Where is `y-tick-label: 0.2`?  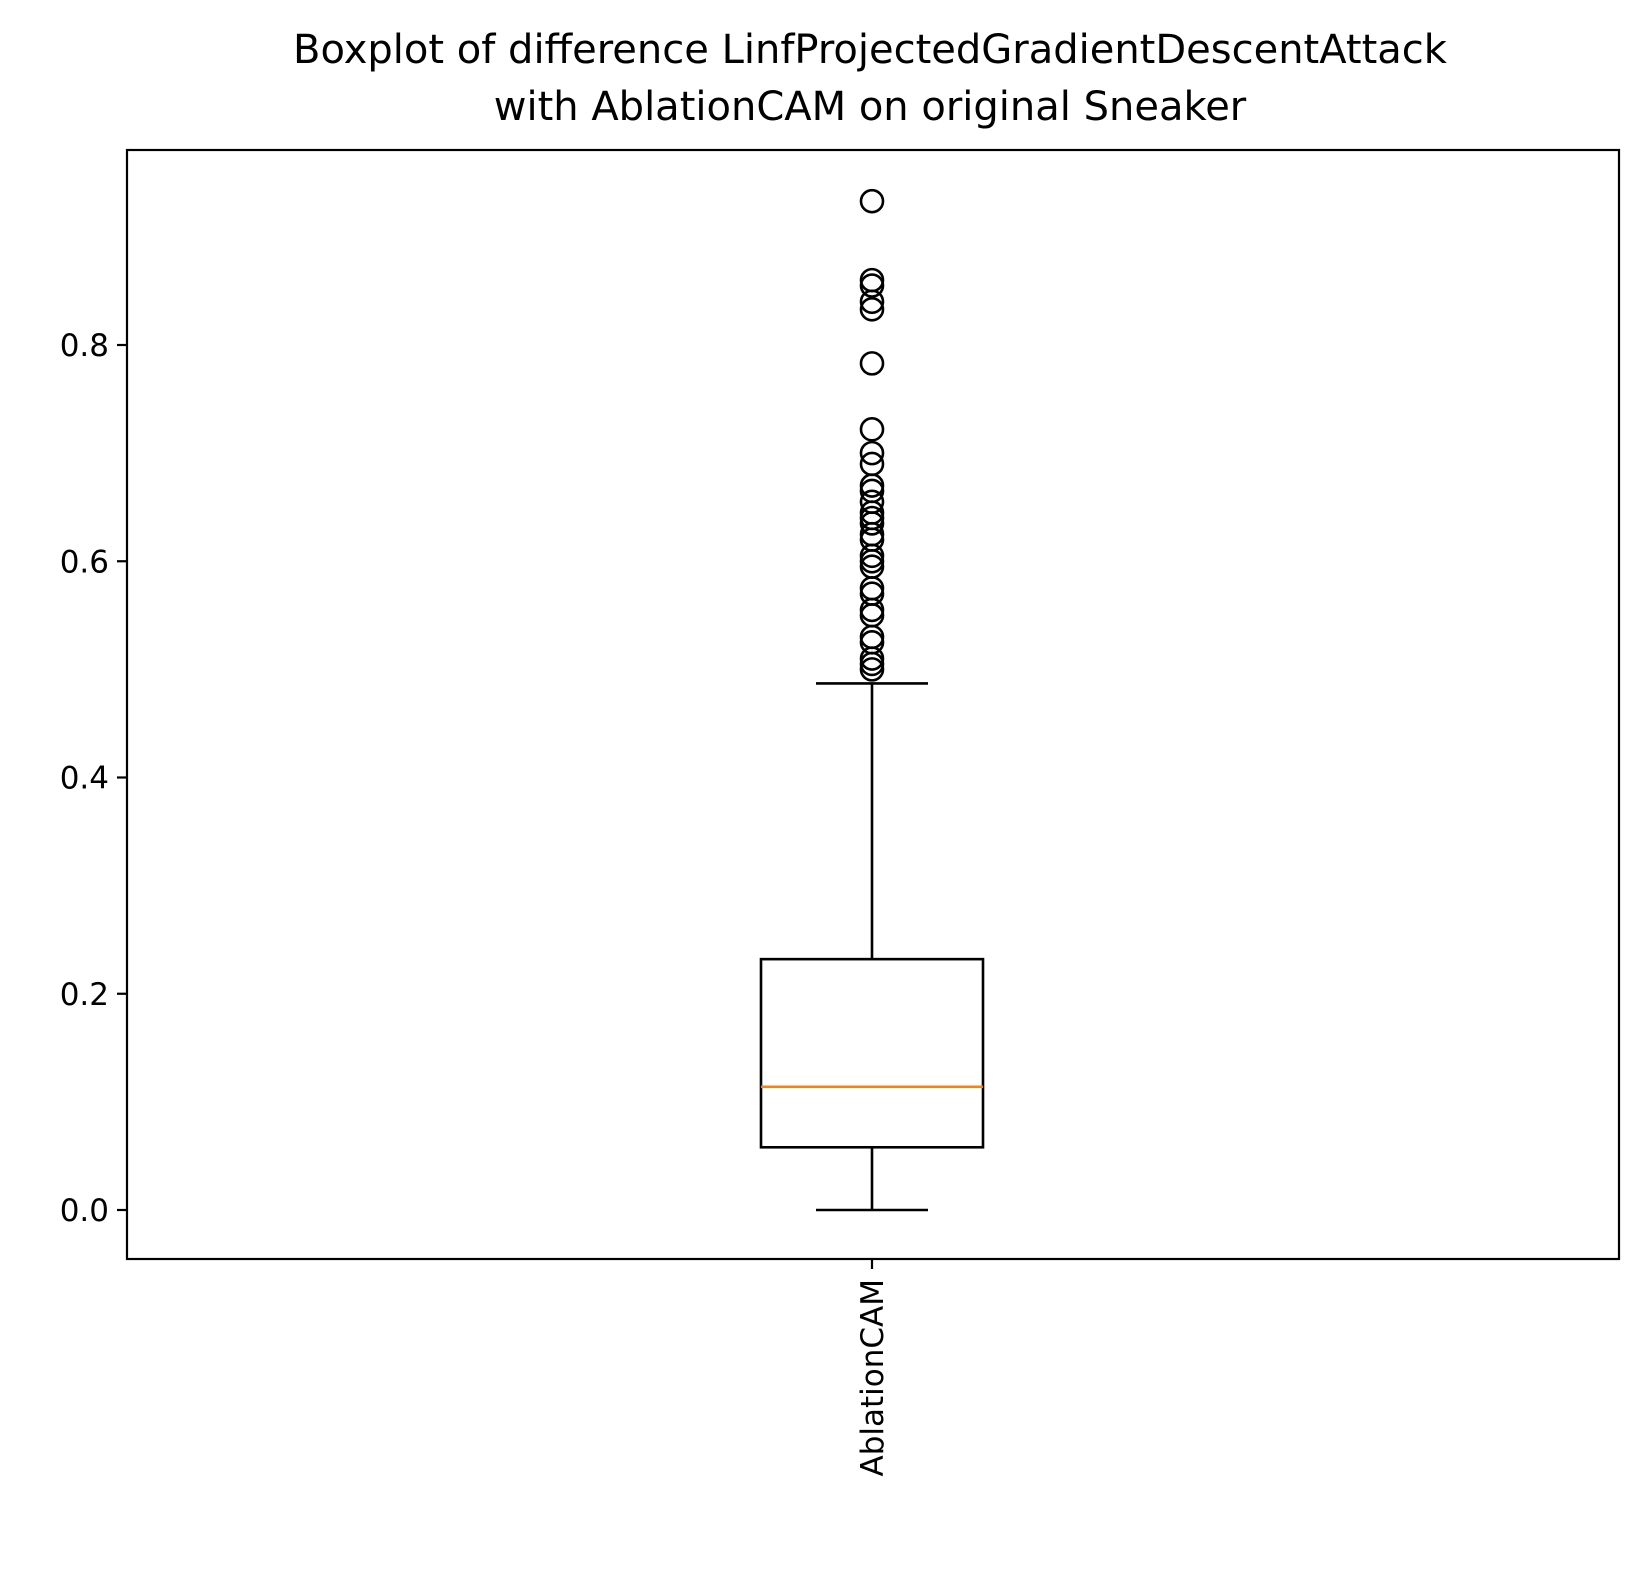
y-tick-label: 0.2 is located at coordinates (84, 995).